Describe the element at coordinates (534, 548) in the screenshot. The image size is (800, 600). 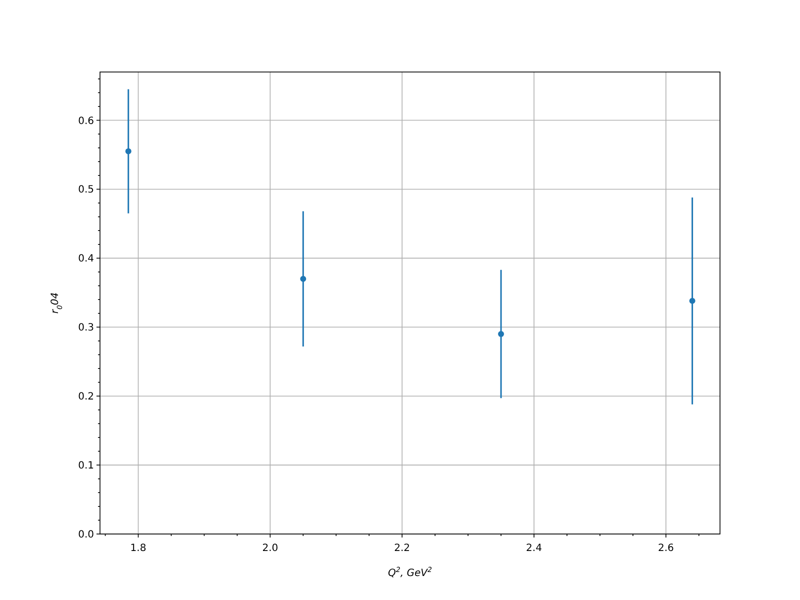
I see `x-tick-label: 2.4` at that location.